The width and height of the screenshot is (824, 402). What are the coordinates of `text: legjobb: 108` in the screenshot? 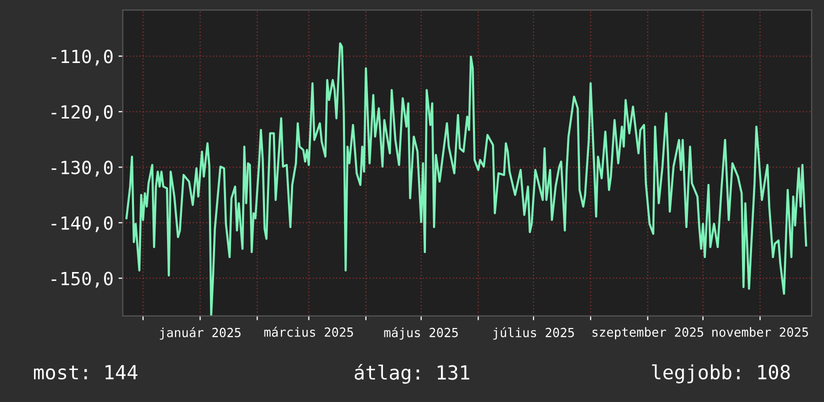 It's located at (721, 374).